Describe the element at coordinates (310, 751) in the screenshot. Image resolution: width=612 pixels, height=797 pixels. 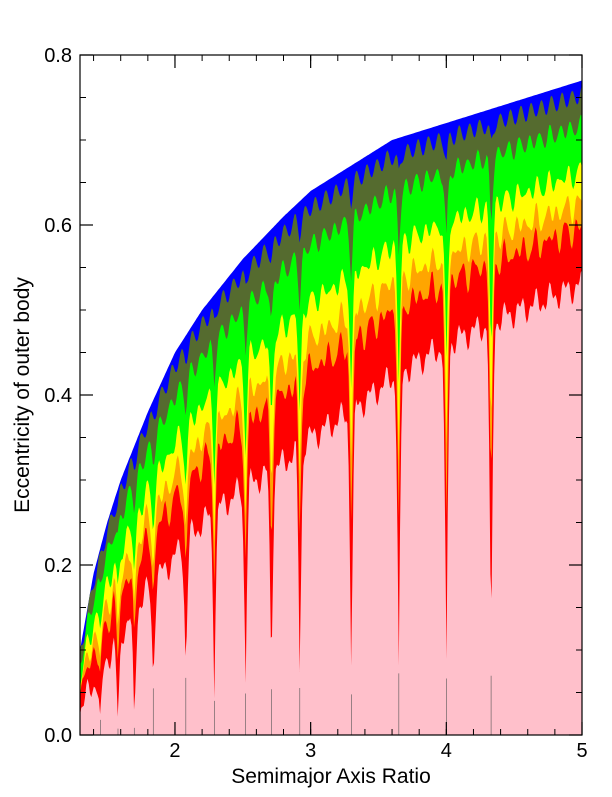
I see `x-tick-label: 3` at that location.